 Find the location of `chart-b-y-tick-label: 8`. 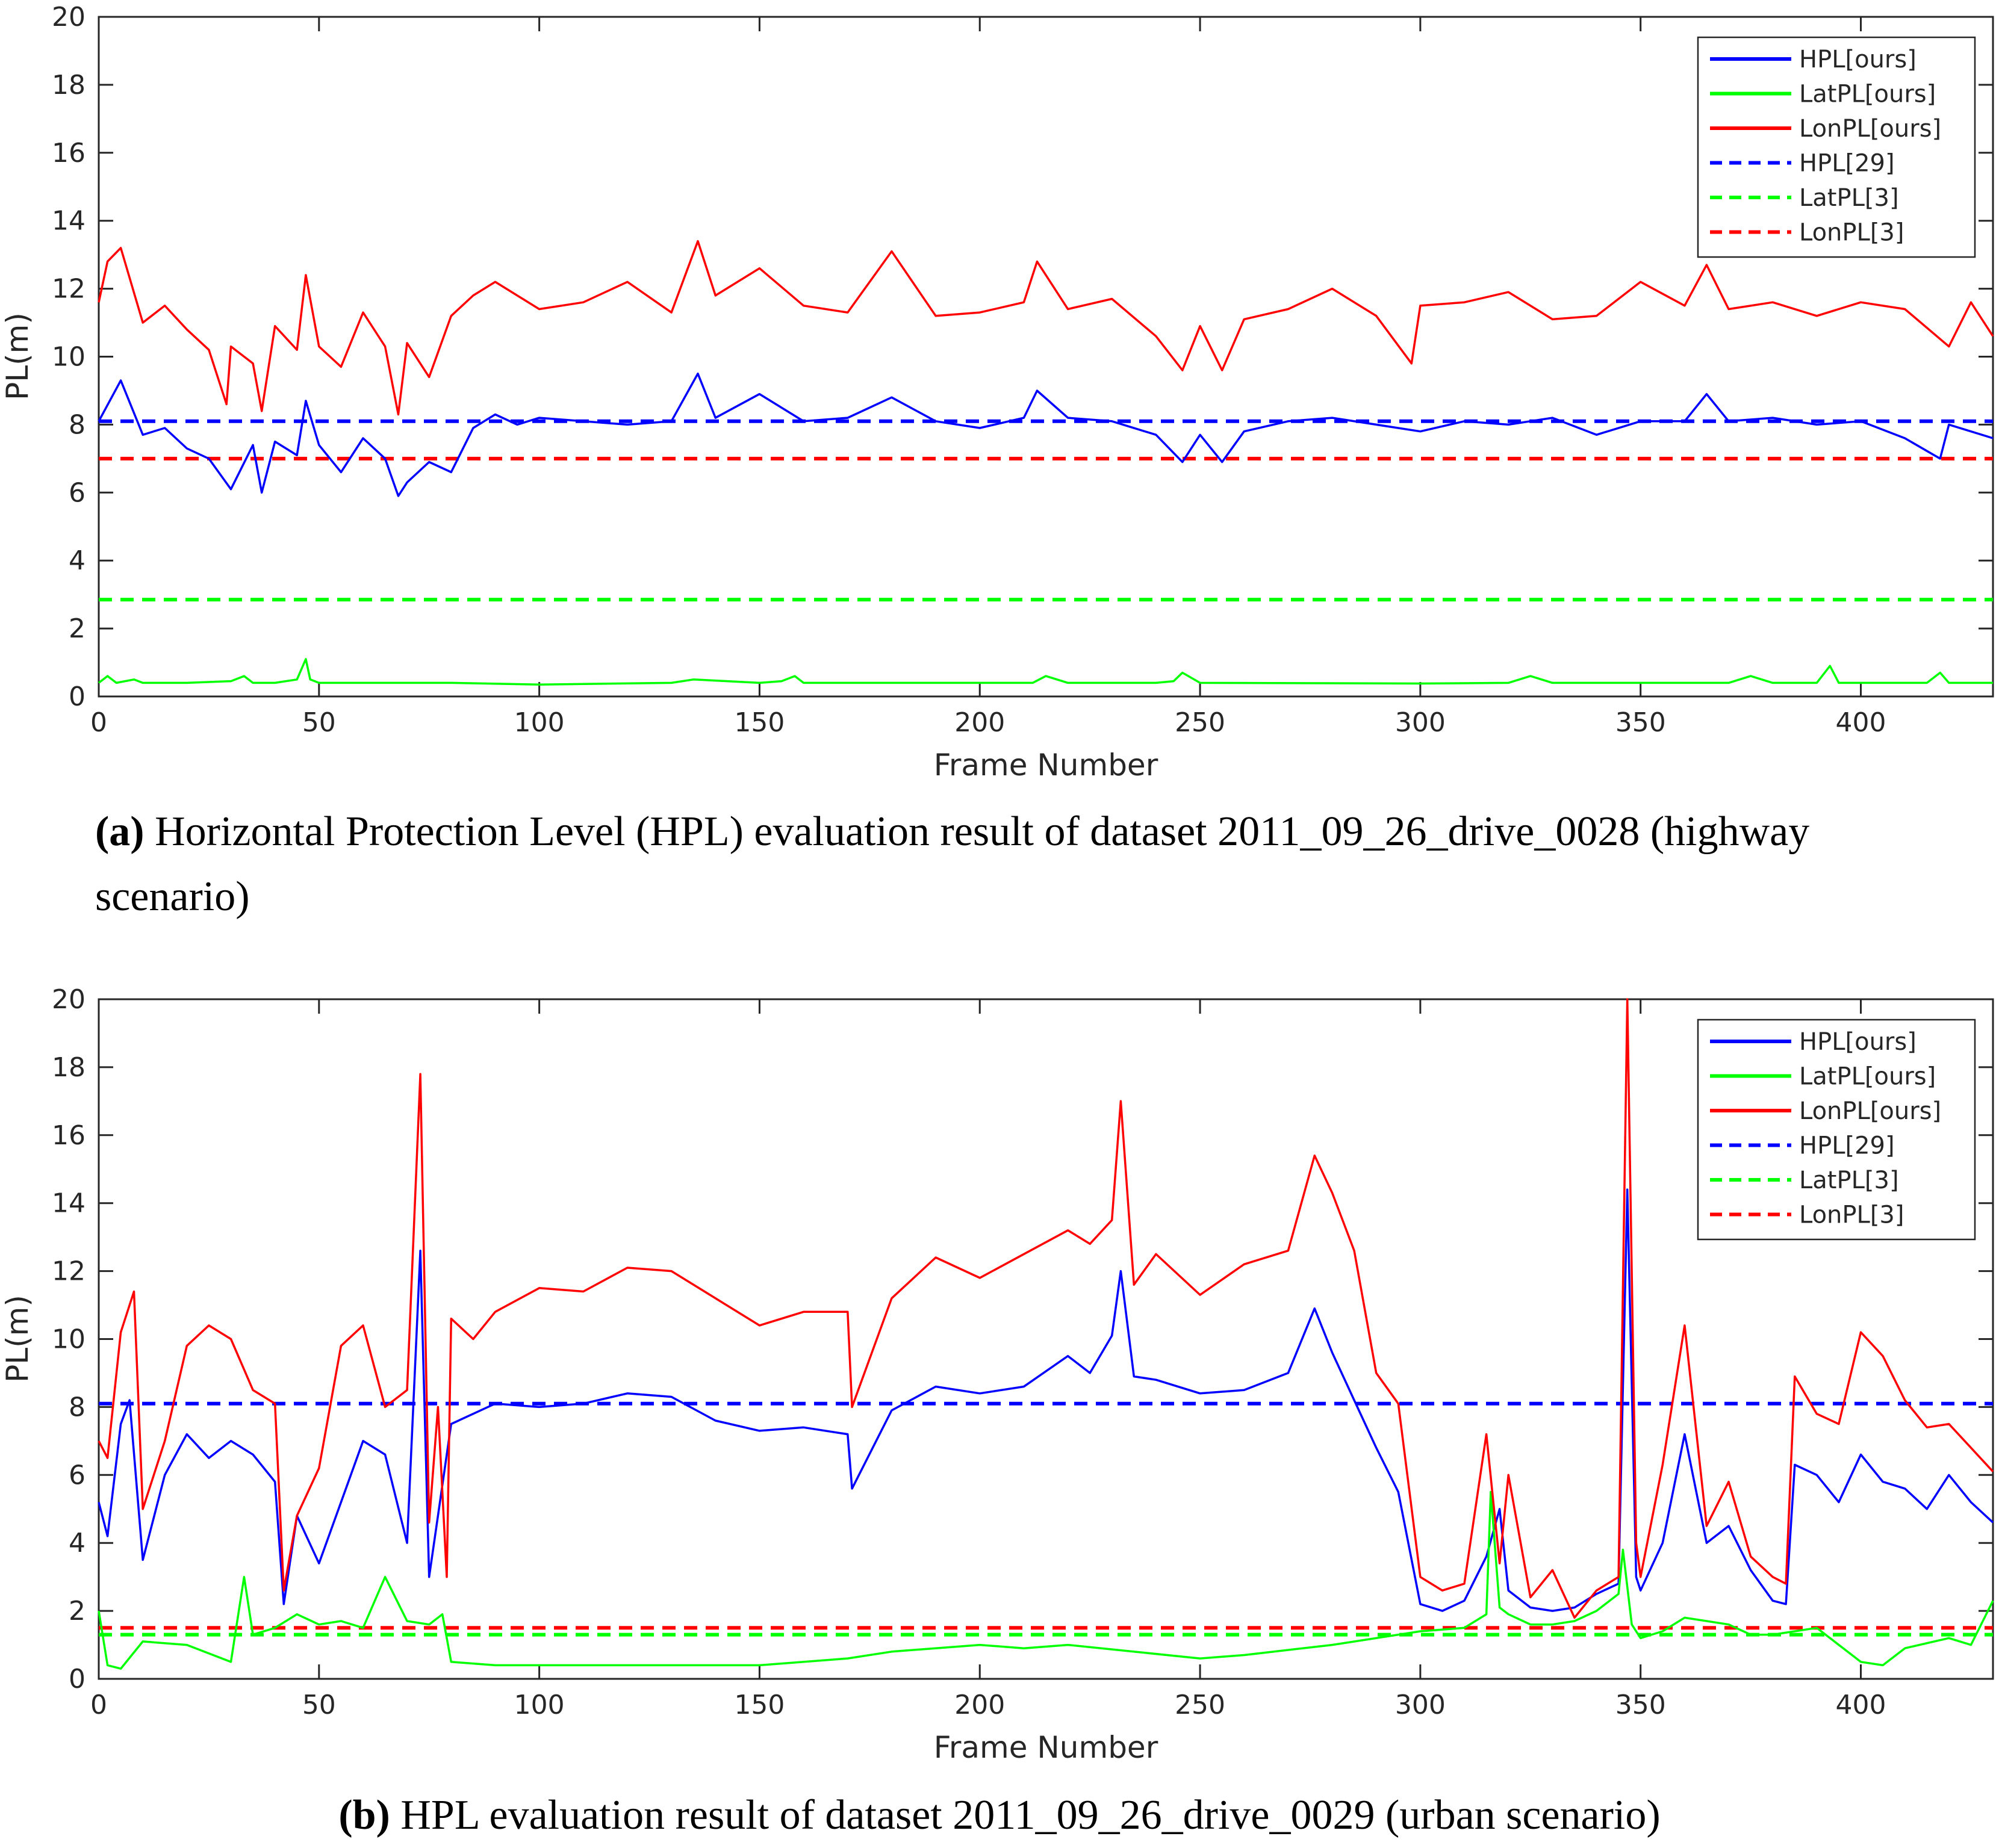

chart-b-y-tick-label: 8 is located at coordinates (77, 1407).